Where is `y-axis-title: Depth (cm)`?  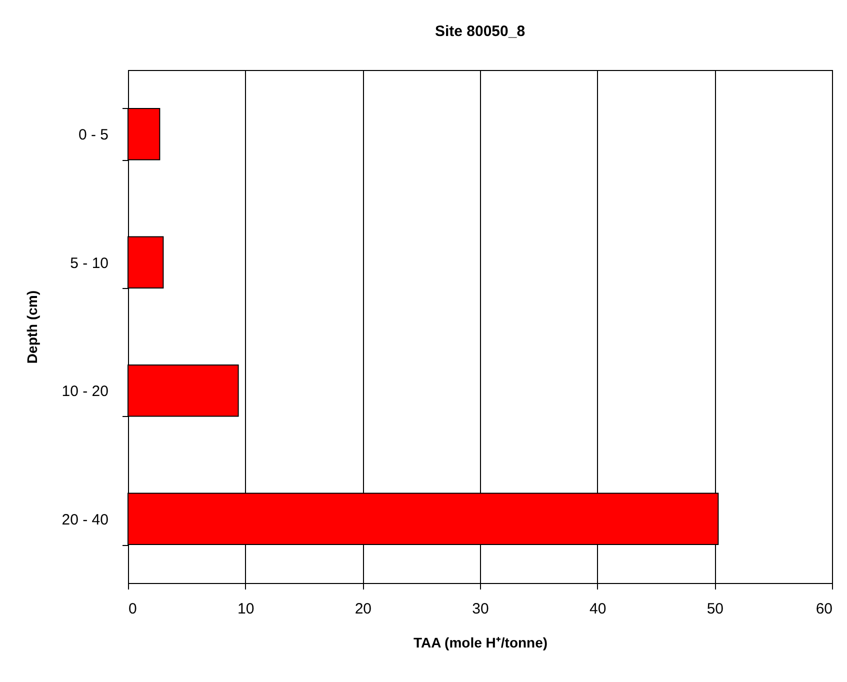 y-axis-title: Depth (cm) is located at coordinates (32, 327).